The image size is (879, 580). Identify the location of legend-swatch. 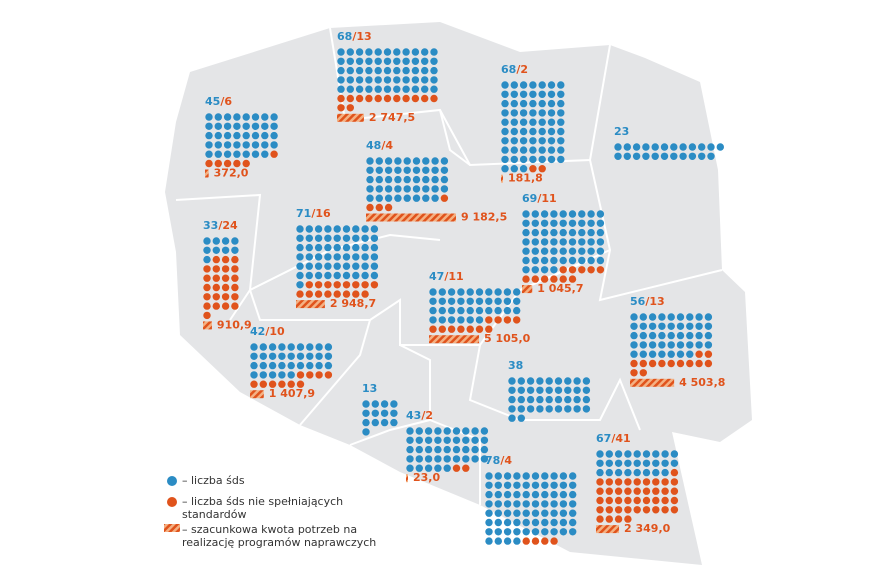
(172, 528).